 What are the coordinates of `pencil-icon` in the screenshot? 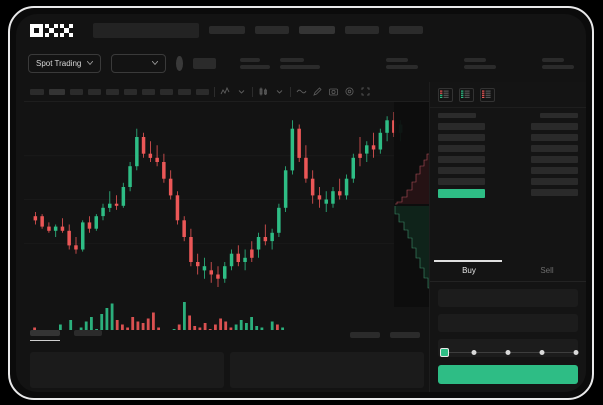 It's located at (317, 91).